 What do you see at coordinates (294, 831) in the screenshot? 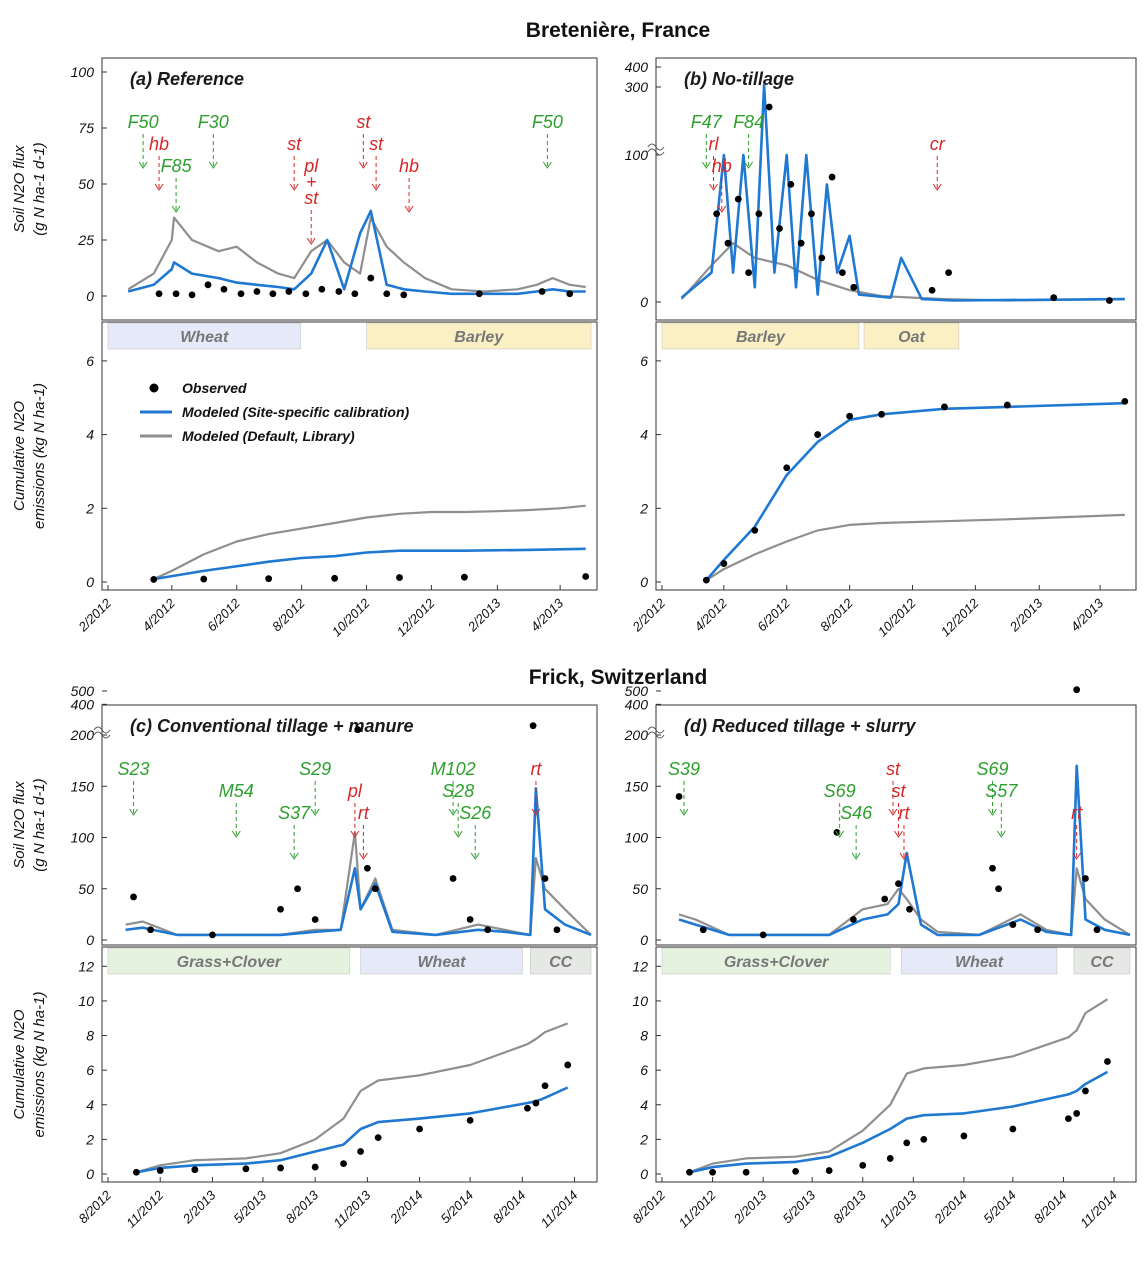
I see `annotation-fertilization: S37` at bounding box center [294, 831].